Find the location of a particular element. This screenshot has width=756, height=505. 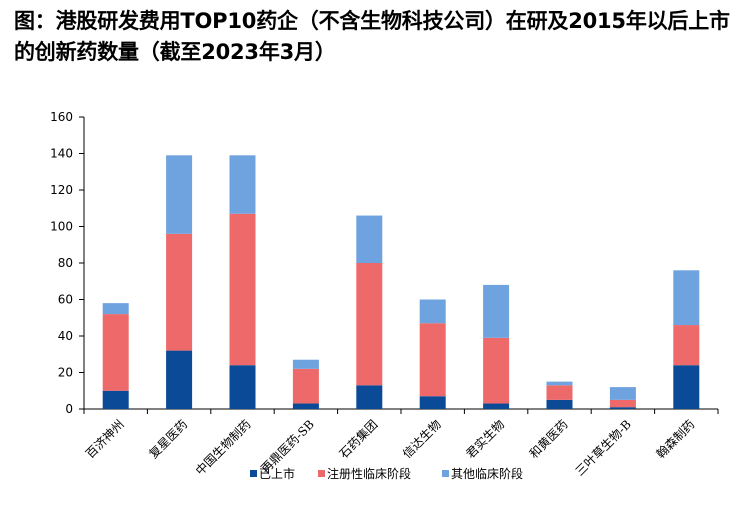

legend-label: 其他临床阶段 is located at coordinates (487, 473).